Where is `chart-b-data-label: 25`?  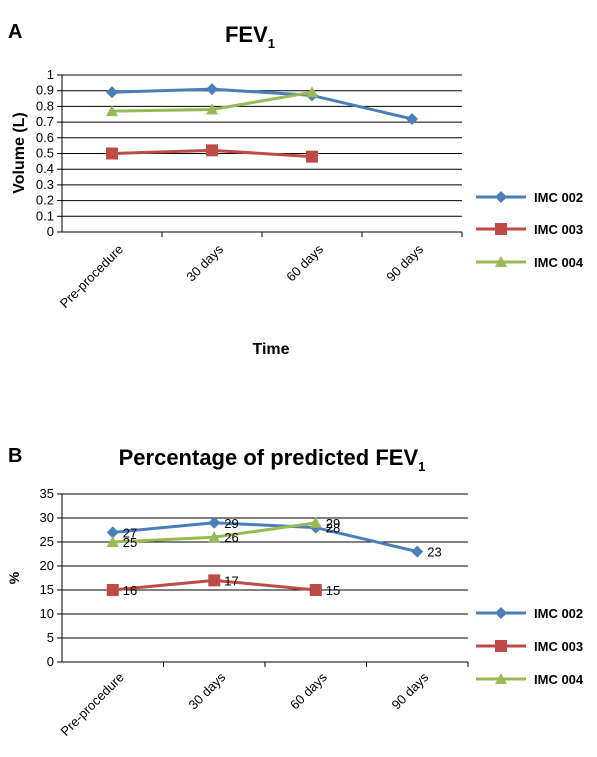 chart-b-data-label: 25 is located at coordinates (130, 542).